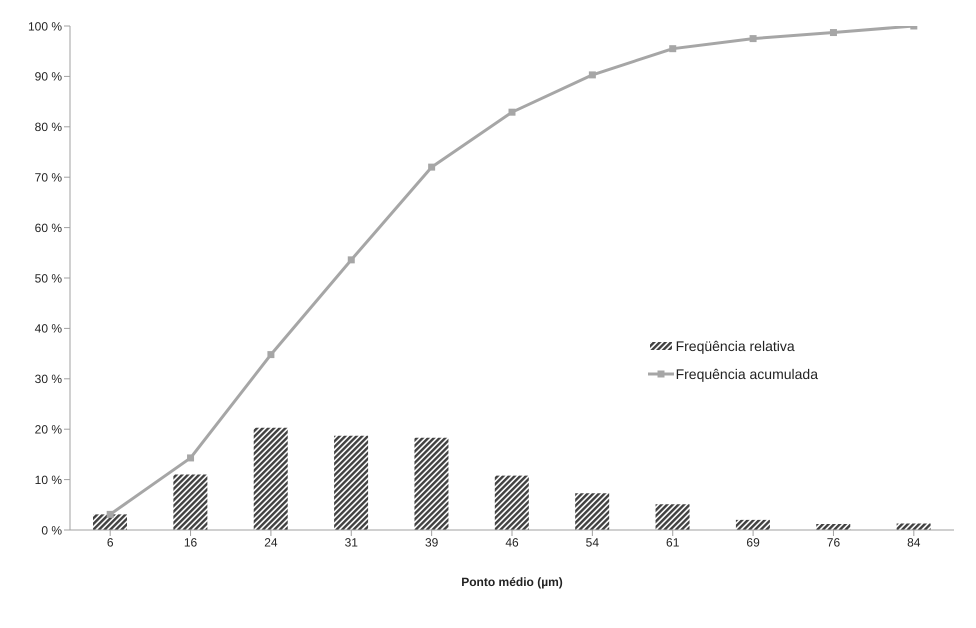 The width and height of the screenshot is (976, 628). I want to click on x-tick-label: 24, so click(271, 543).